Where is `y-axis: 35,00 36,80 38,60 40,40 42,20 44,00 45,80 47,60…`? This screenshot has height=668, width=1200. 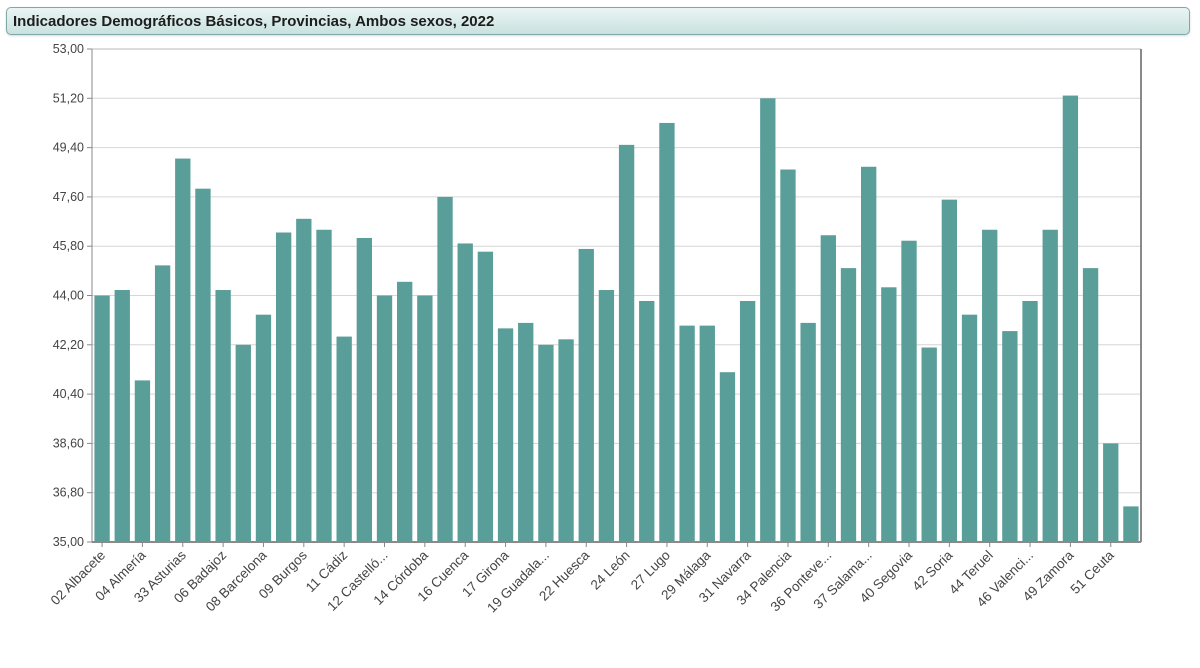 y-axis: 35,00 36,80 38,60 40,40 42,20 44,00 45,80 47,60… is located at coordinates (72, 295).